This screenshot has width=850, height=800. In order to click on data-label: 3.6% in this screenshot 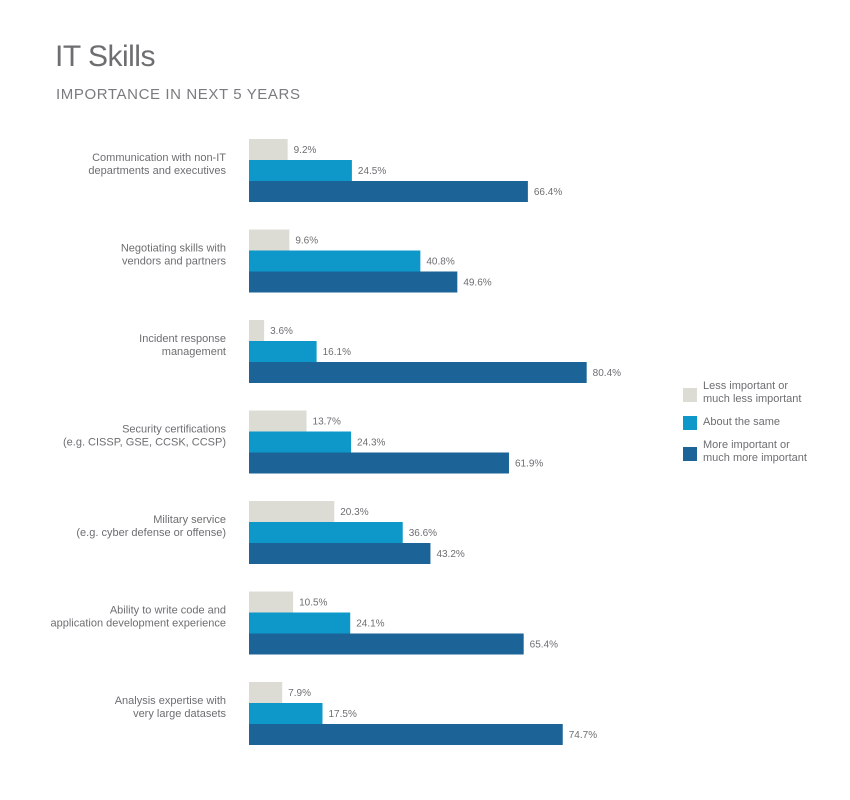, I will do `click(281, 331)`.